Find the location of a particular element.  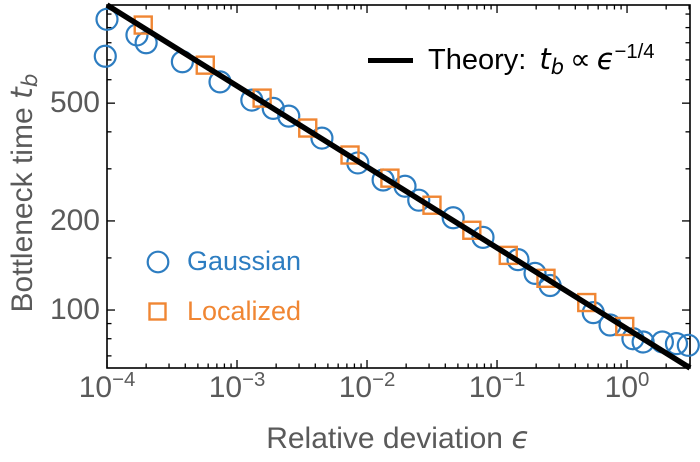

y-tick-label: 200 is located at coordinates (74, 220).